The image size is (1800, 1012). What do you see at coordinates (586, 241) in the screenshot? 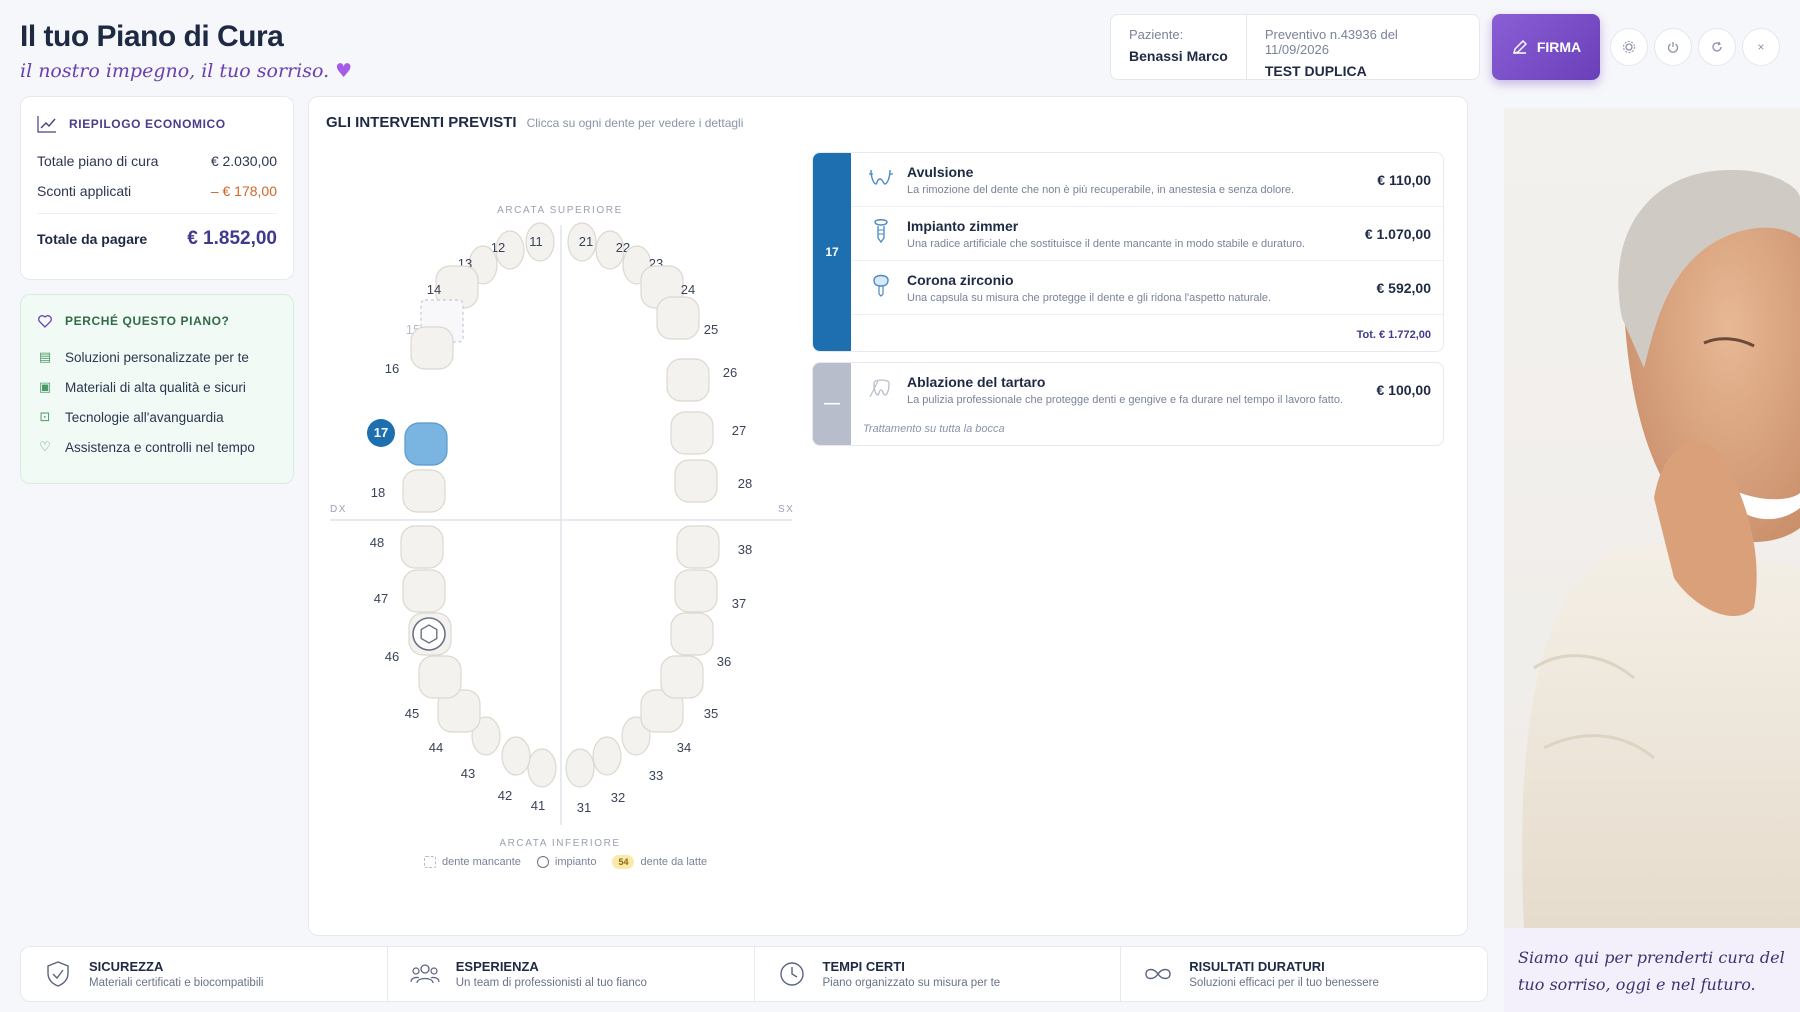
I see `tooth-number: 21` at bounding box center [586, 241].